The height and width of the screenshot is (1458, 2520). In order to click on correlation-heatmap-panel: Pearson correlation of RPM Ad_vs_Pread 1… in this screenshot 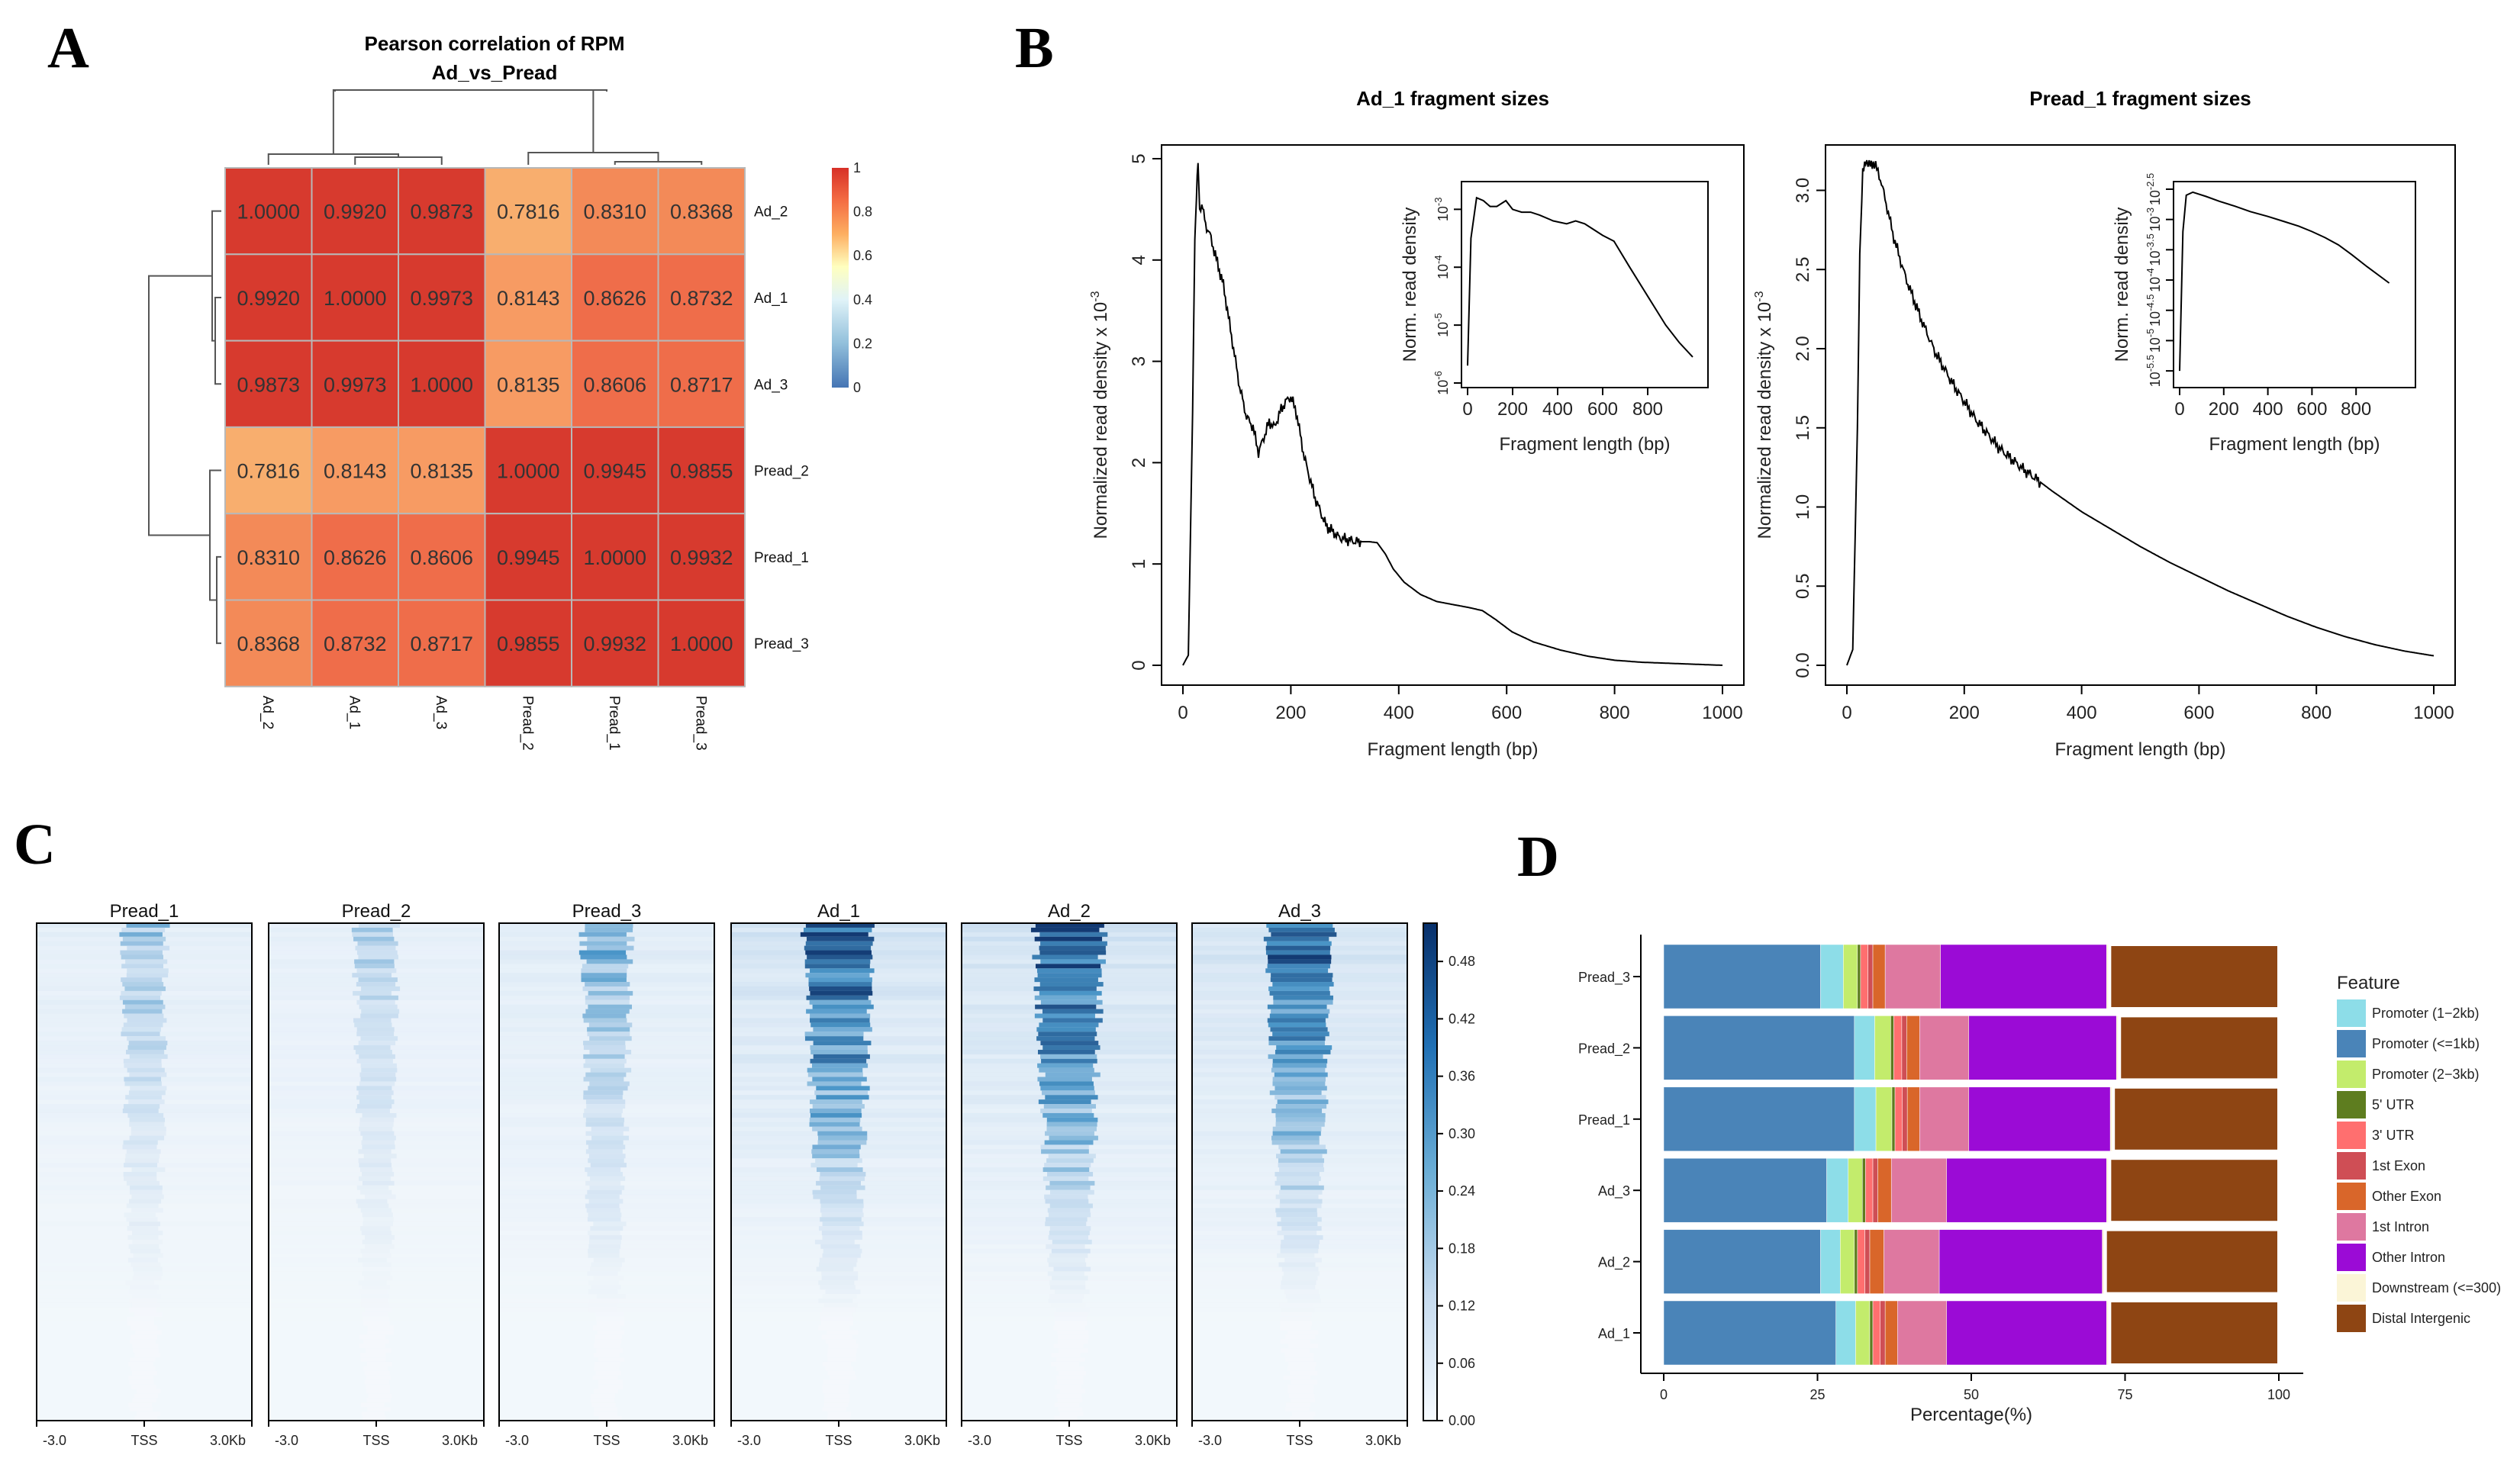, I will do `click(510, 391)`.